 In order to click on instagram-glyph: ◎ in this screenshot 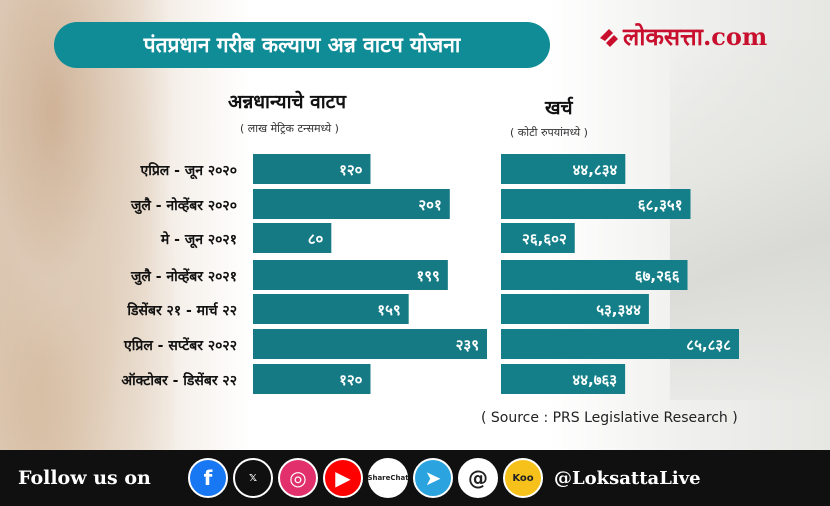, I will do `click(298, 478)`.